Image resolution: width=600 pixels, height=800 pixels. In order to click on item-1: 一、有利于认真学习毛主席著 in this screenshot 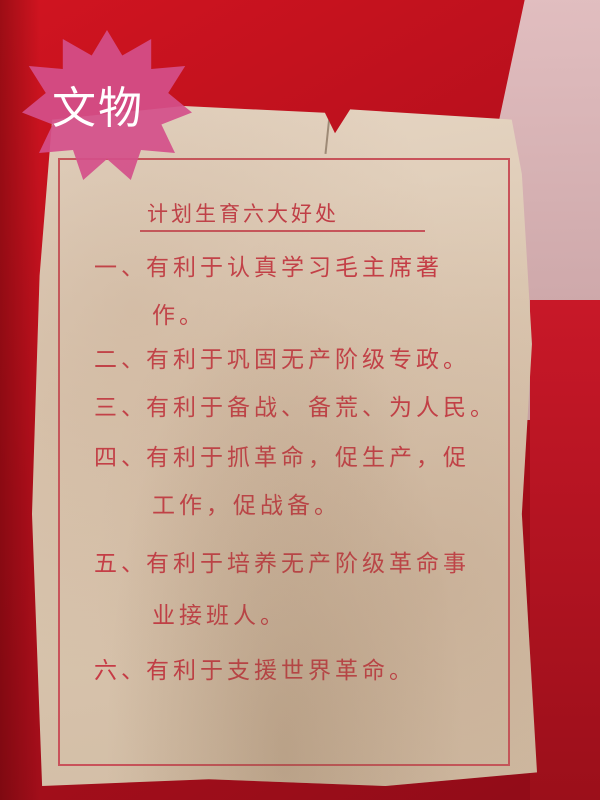, I will do `click(268, 265)`.